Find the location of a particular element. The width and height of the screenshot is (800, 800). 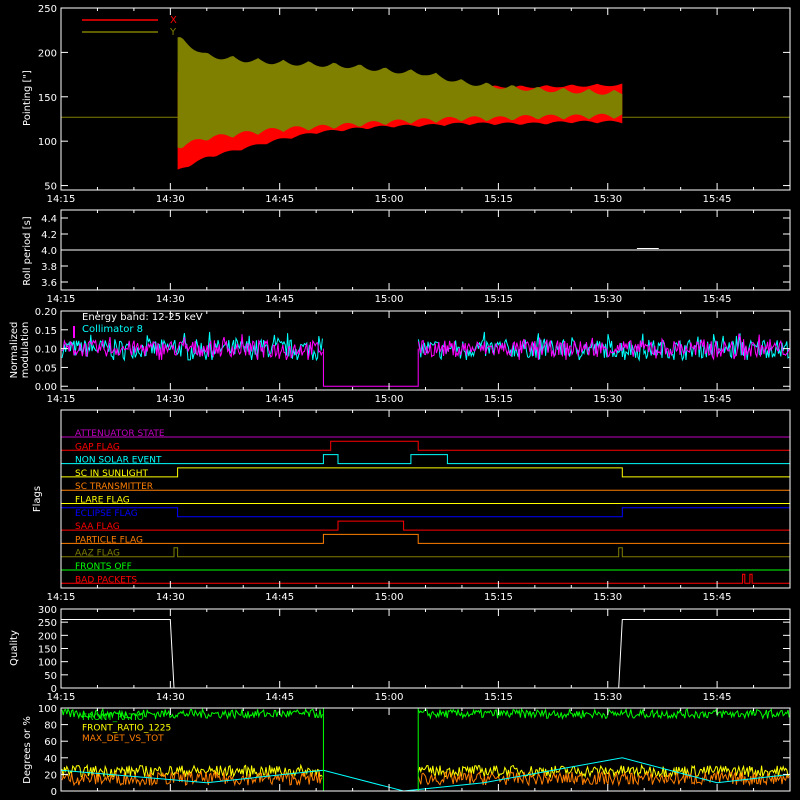

modulation-ylabel-line1: Normalized is located at coordinates (14, 350).